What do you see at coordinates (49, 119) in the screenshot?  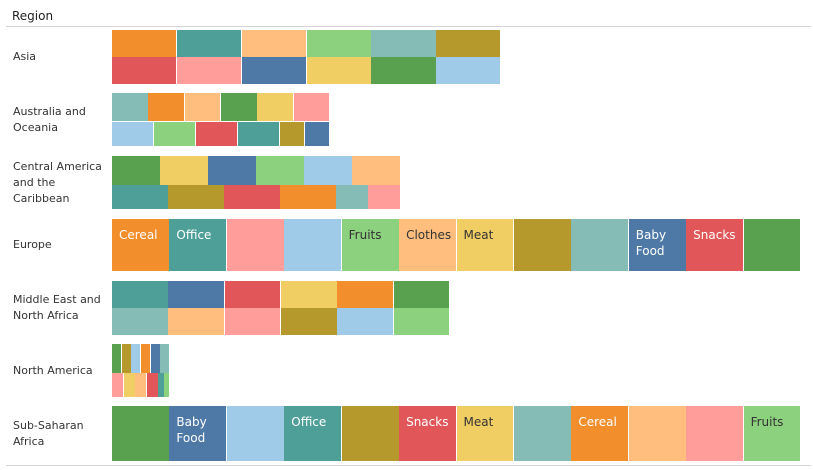 I see `region-label: Australia and Oceania` at bounding box center [49, 119].